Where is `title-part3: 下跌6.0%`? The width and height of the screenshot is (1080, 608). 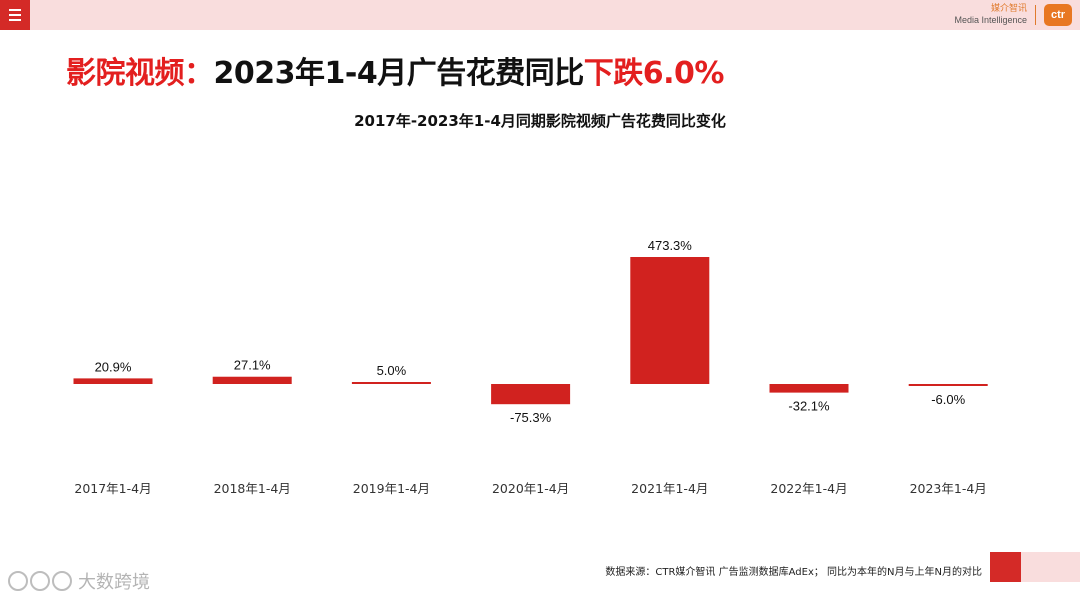 title-part3: 下跌6.0% is located at coordinates (654, 73).